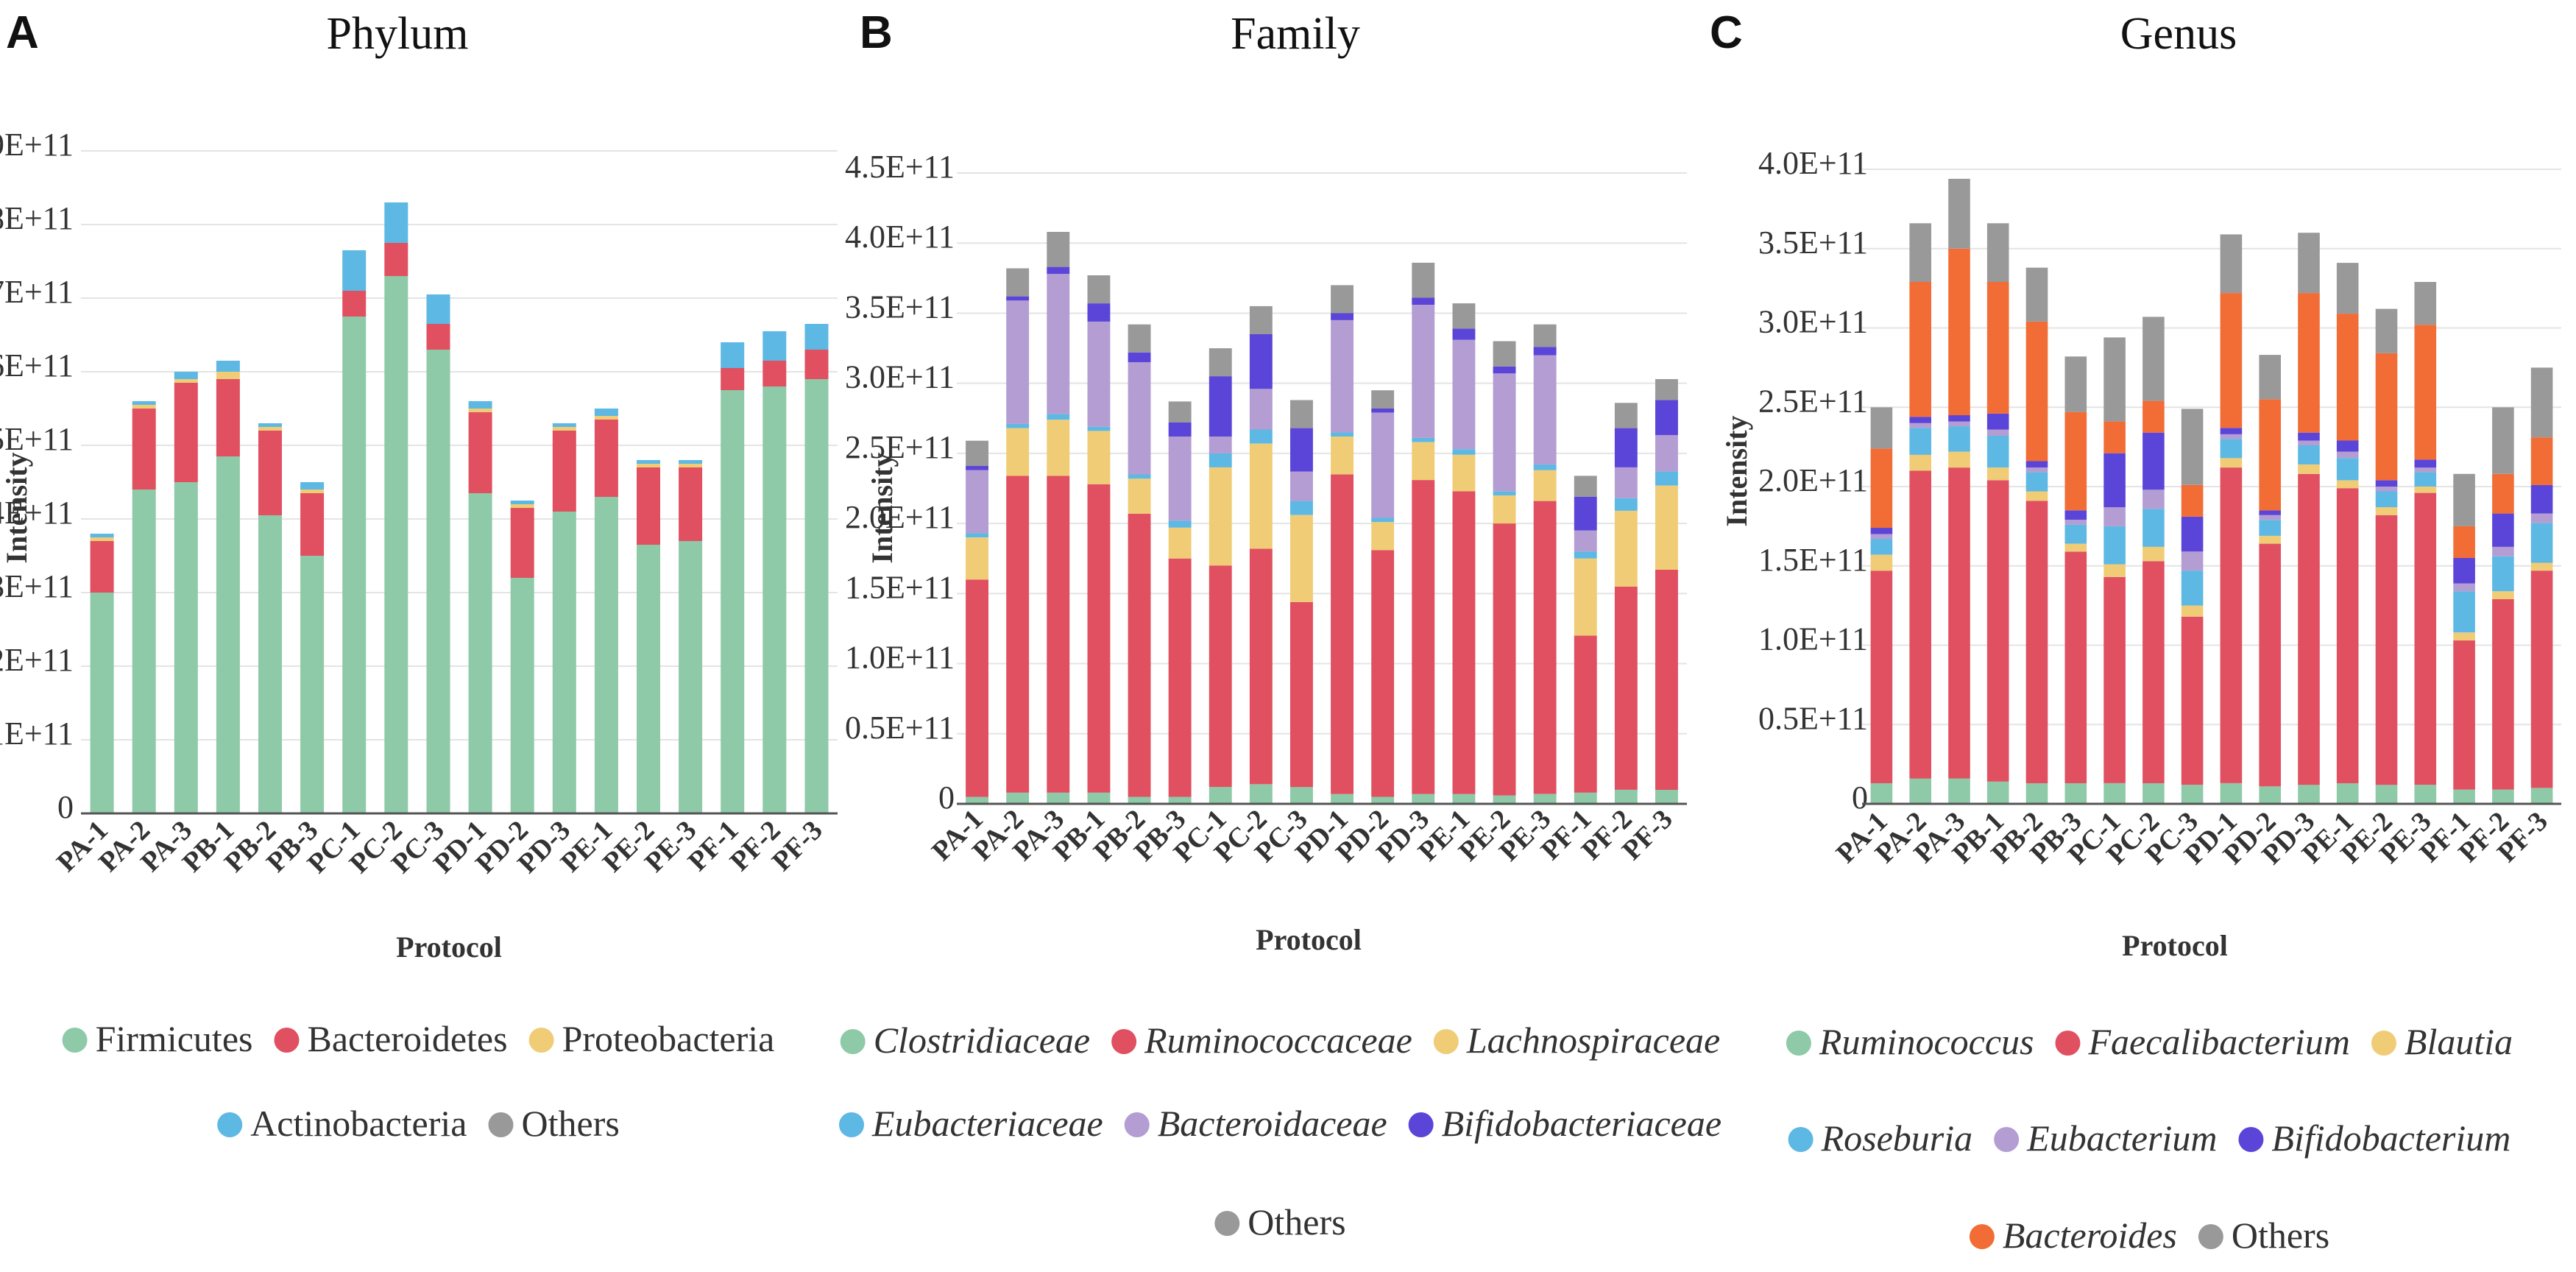  I want to click on bar-segment-pf-3-lachnospiraceae, so click(1666, 527).